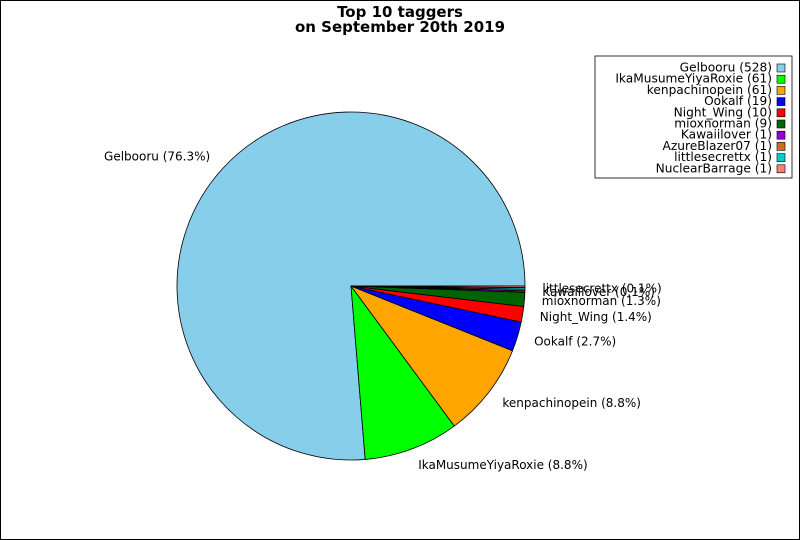 This screenshot has height=540, width=800. Describe the element at coordinates (571, 403) in the screenshot. I see `slice-label-kenpachinopein: kenpachinopein (8.8%)` at that location.